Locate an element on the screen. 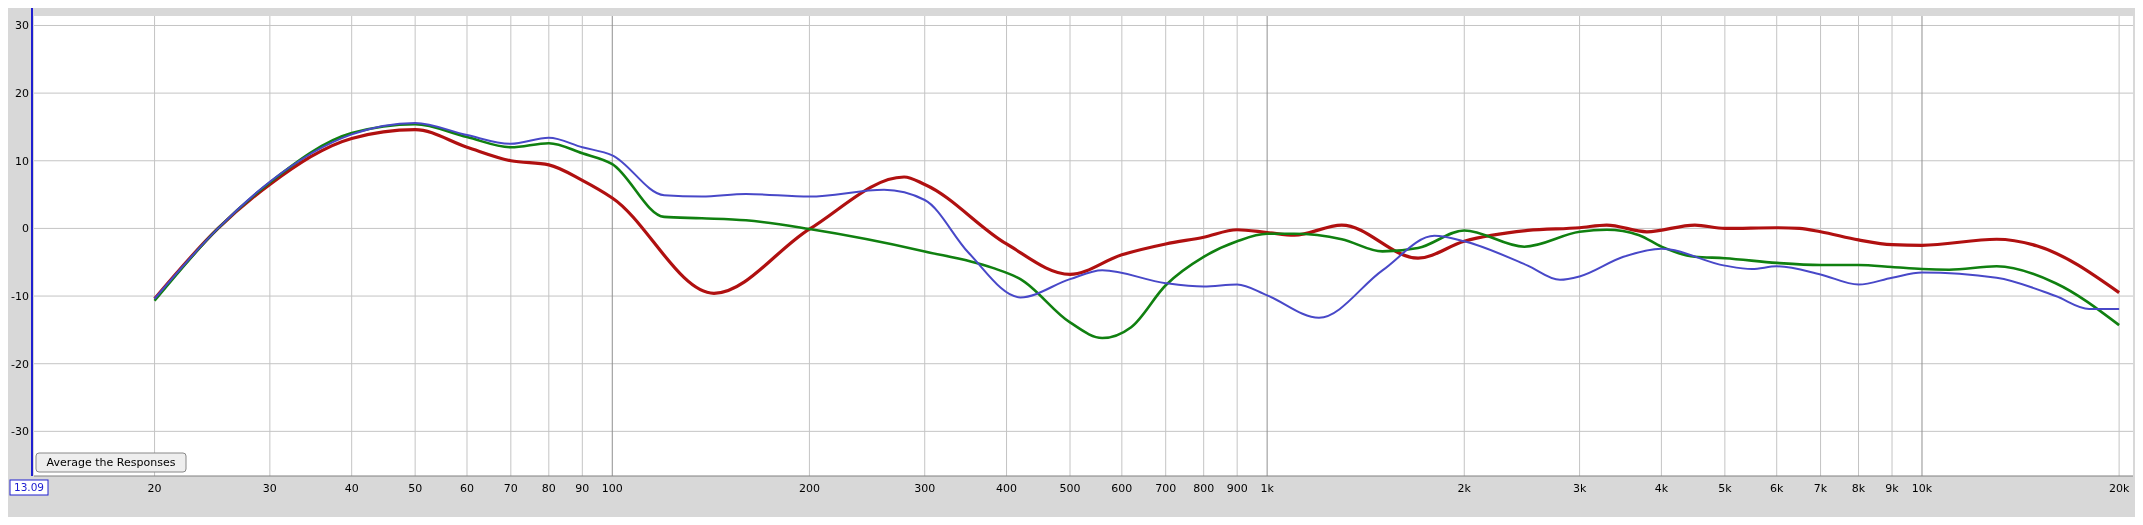 The image size is (2143, 525). y-tick-label: 0 is located at coordinates (25, 229).